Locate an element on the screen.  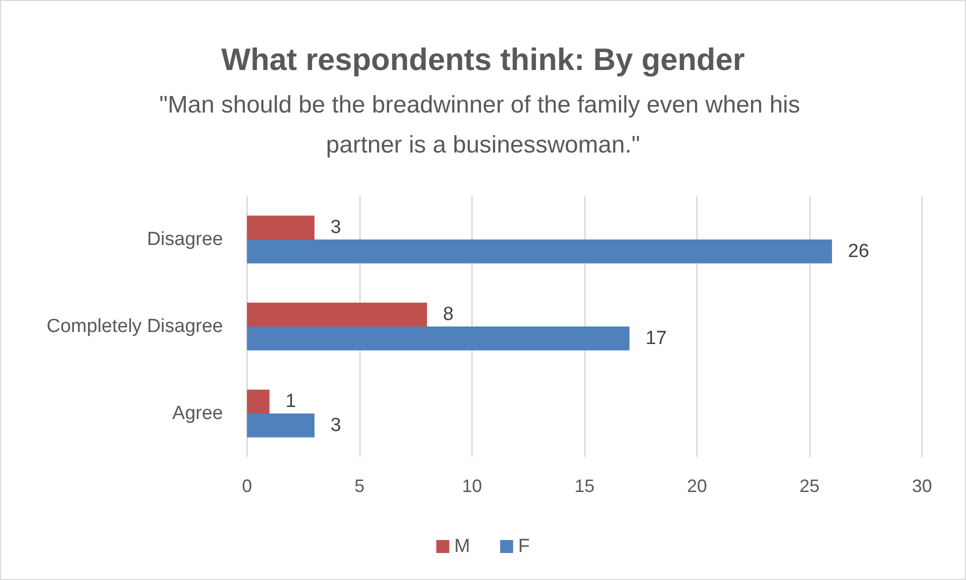
y-tick-label: Completely Disagree is located at coordinates (134, 326).